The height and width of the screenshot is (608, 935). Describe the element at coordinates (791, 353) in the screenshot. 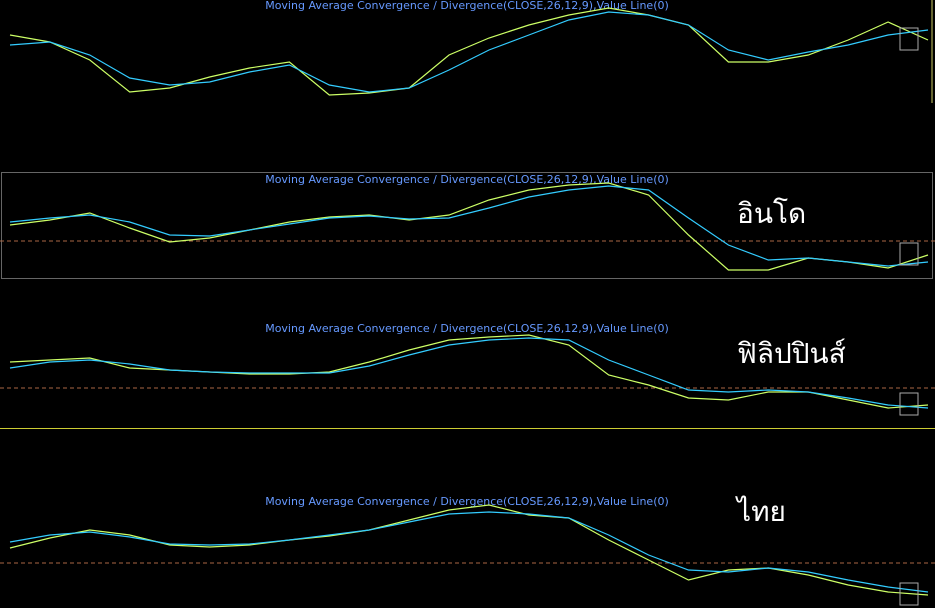

I see `panel-annotation: ฟิลิปปินส์` at that location.